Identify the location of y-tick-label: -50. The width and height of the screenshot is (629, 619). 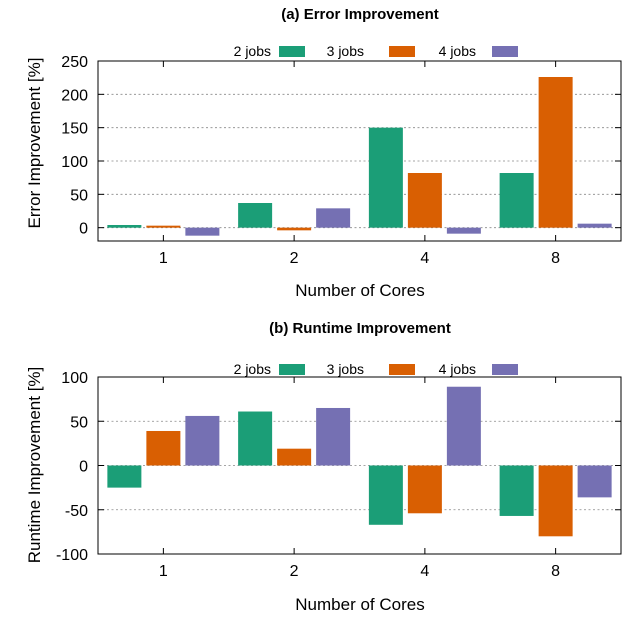
(76, 511).